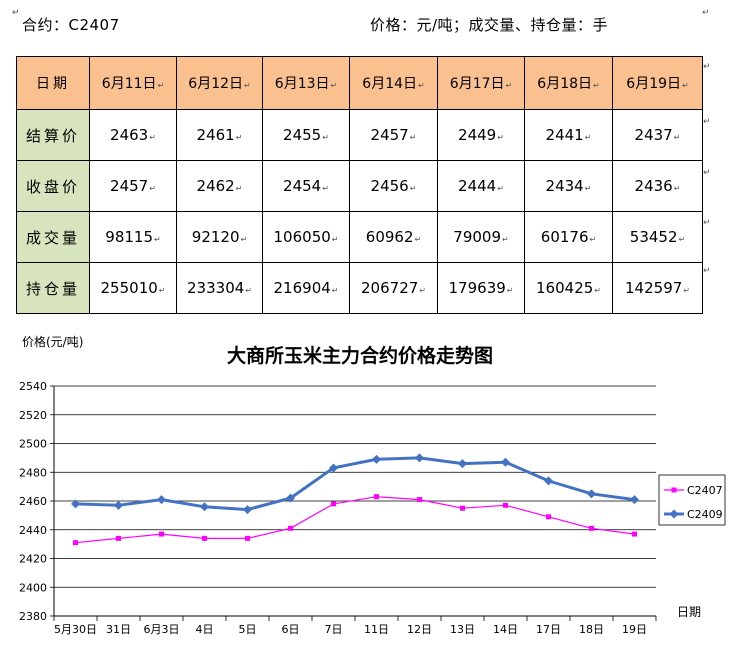  Describe the element at coordinates (390, 288) in the screenshot. I see `cell-value: 206727` at that location.